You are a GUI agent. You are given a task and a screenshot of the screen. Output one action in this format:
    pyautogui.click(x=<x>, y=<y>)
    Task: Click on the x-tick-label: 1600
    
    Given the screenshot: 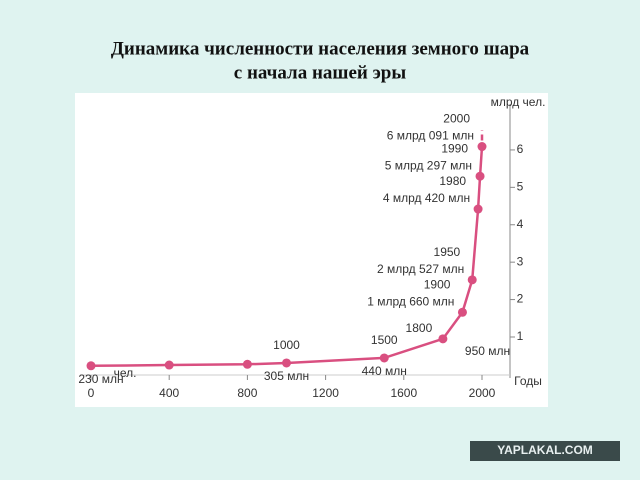 What is the action you would take?
    pyautogui.click(x=403, y=393)
    